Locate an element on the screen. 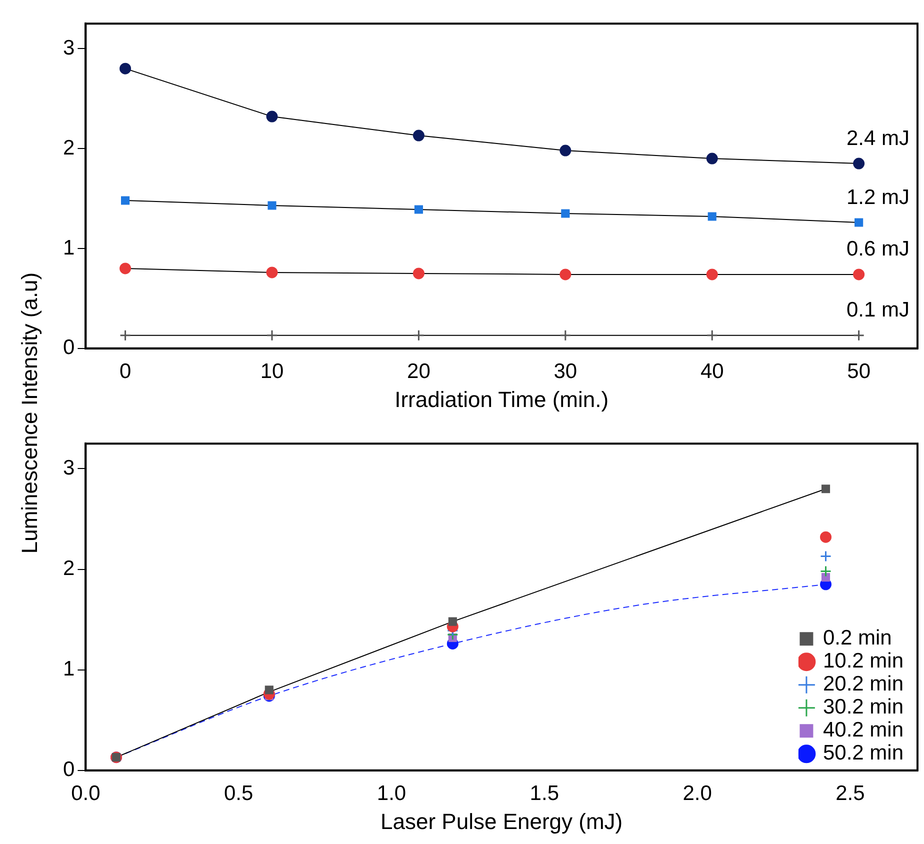  x-tick-label: 0 is located at coordinates (125, 371).